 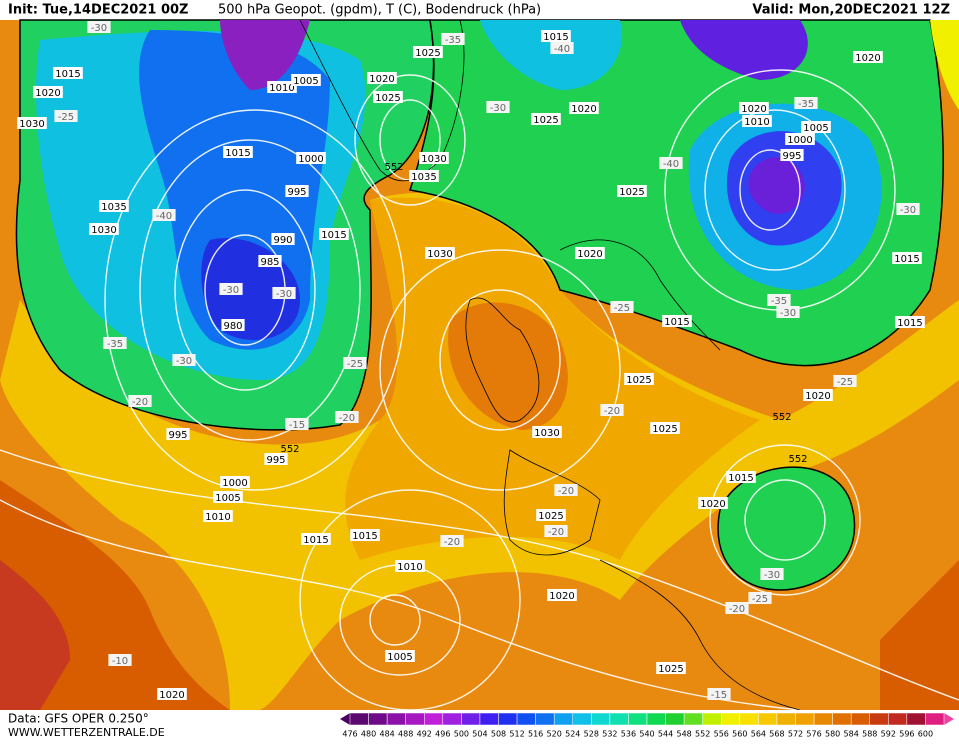 I want to click on colorbar-label: 540, so click(x=646, y=734).